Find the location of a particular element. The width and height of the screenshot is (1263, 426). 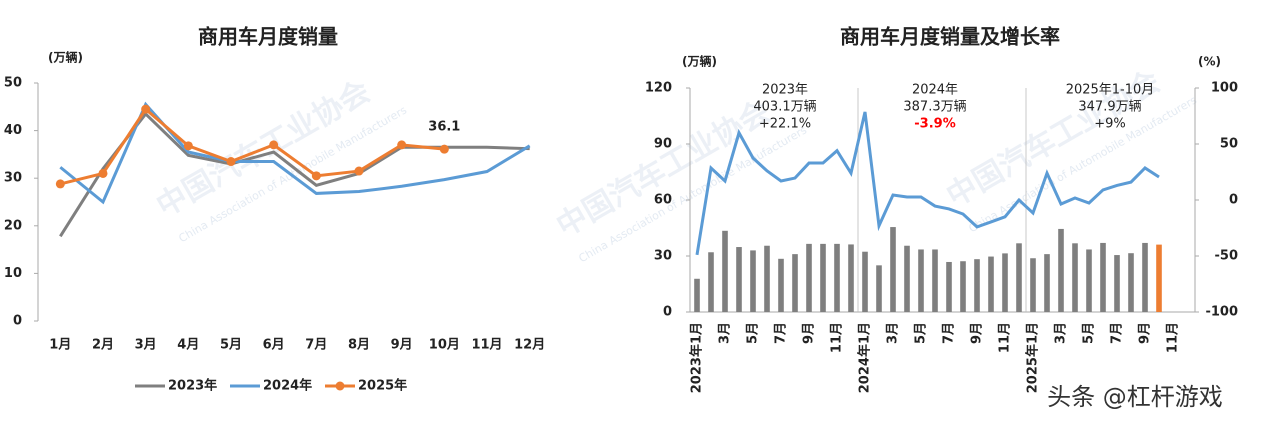

annotation: +22.1% is located at coordinates (785, 124).